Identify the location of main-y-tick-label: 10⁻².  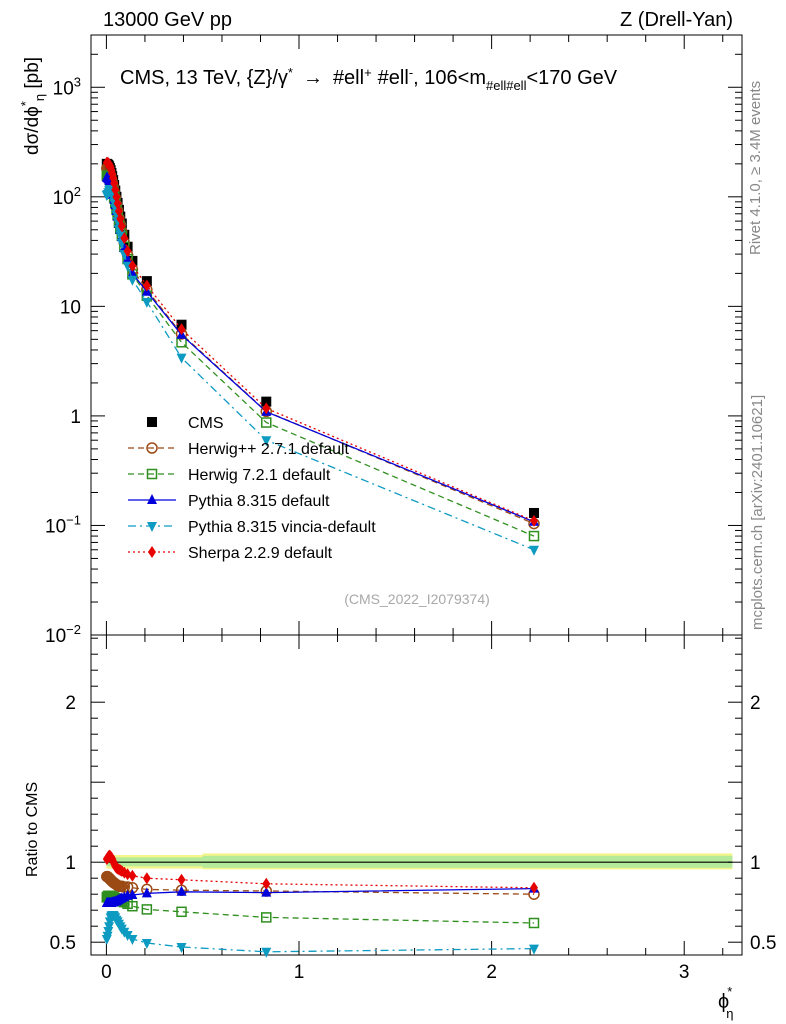
(63, 634).